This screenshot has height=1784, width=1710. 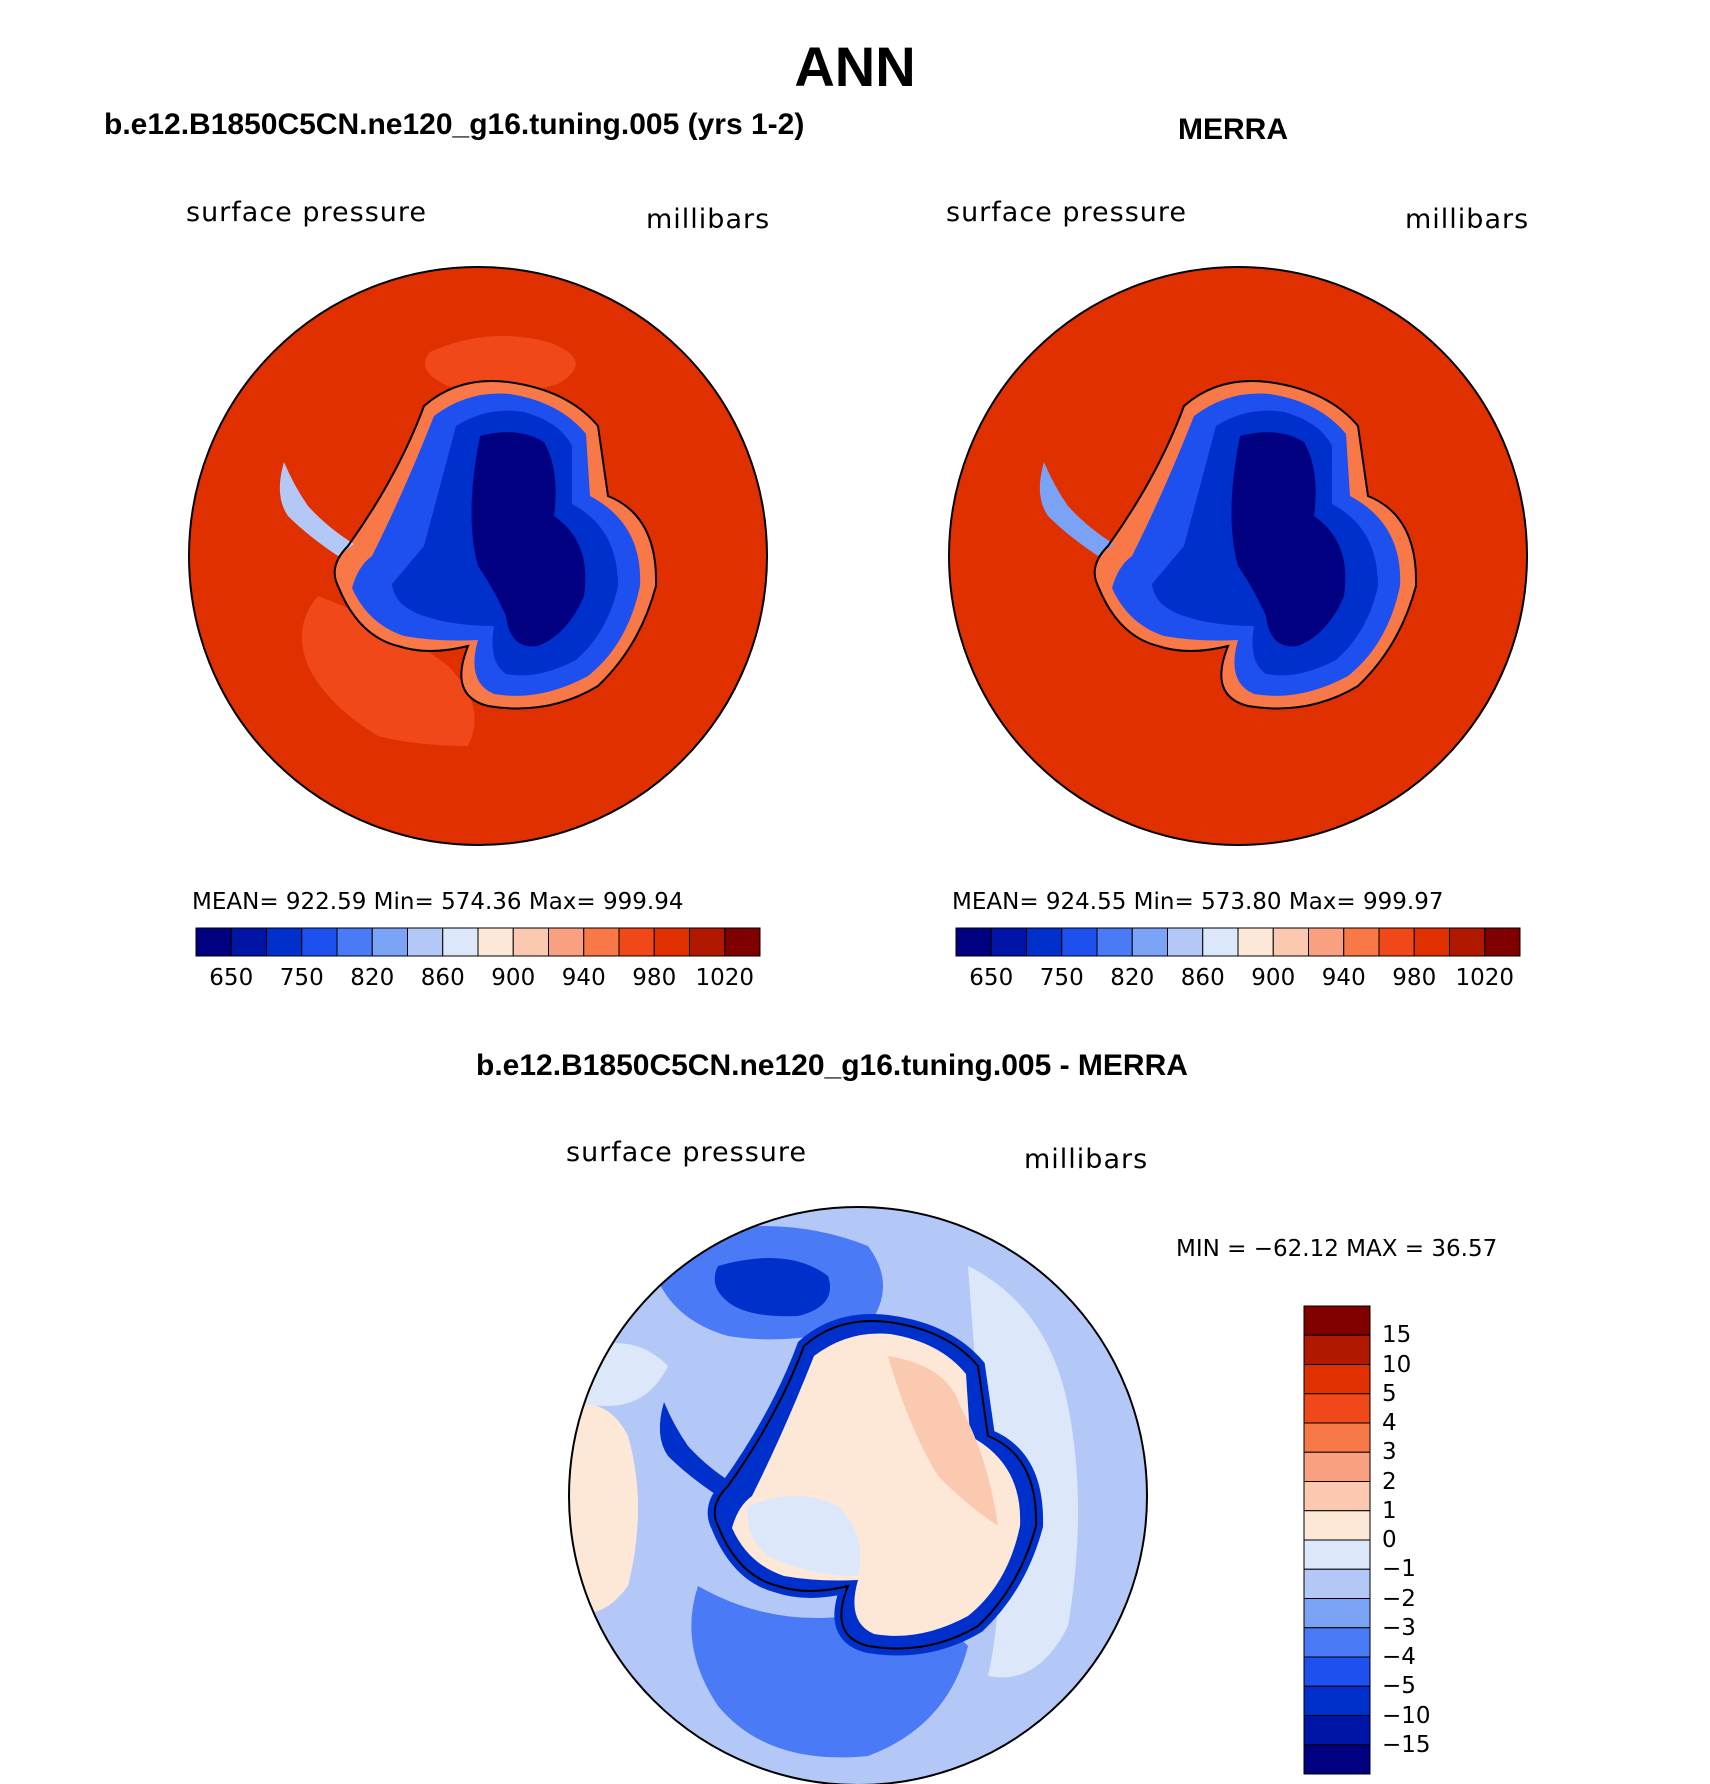 I want to click on colorbar-tick-label: −15, so click(x=1406, y=1744).